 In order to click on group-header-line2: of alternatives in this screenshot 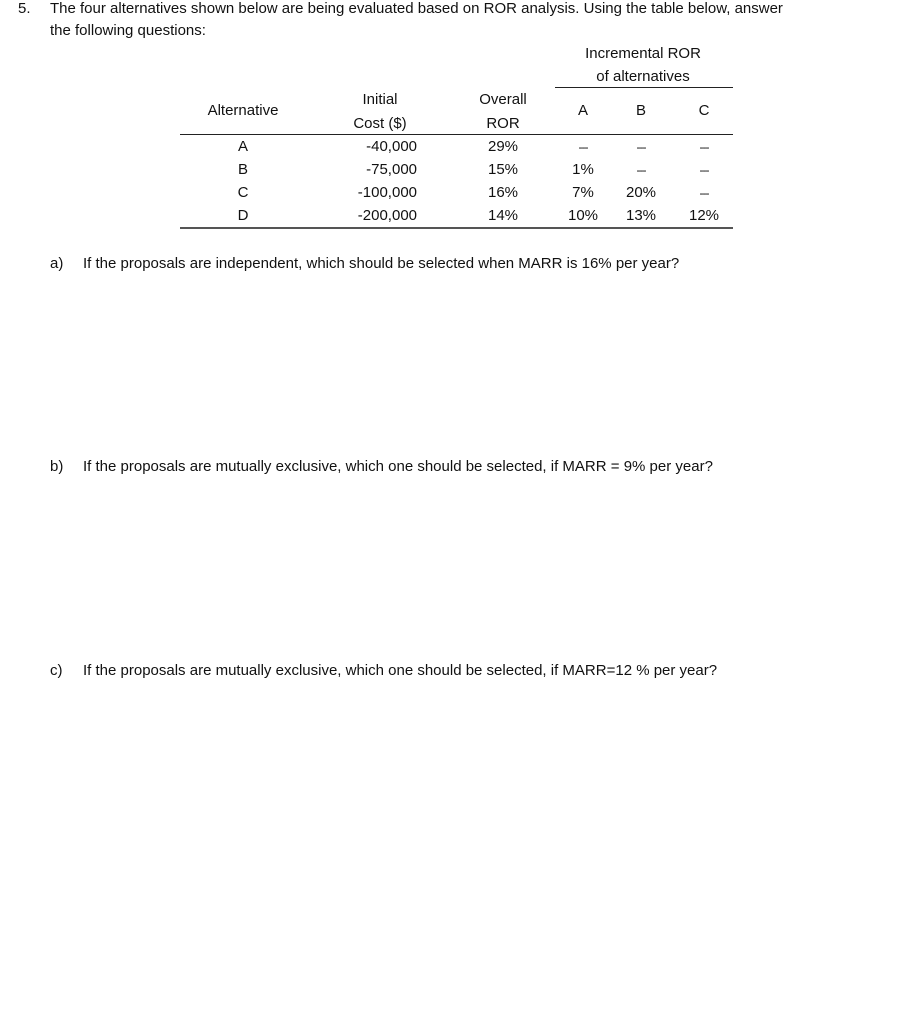, I will do `click(643, 76)`.